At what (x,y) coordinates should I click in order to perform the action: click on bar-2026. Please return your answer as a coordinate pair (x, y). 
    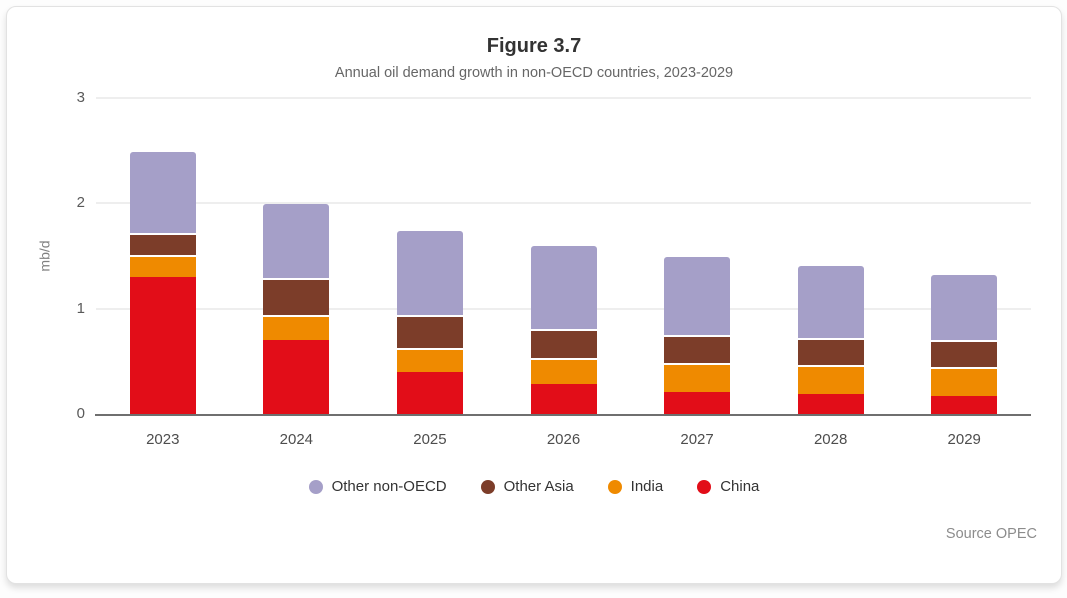
    Looking at the image, I should click on (563, 330).